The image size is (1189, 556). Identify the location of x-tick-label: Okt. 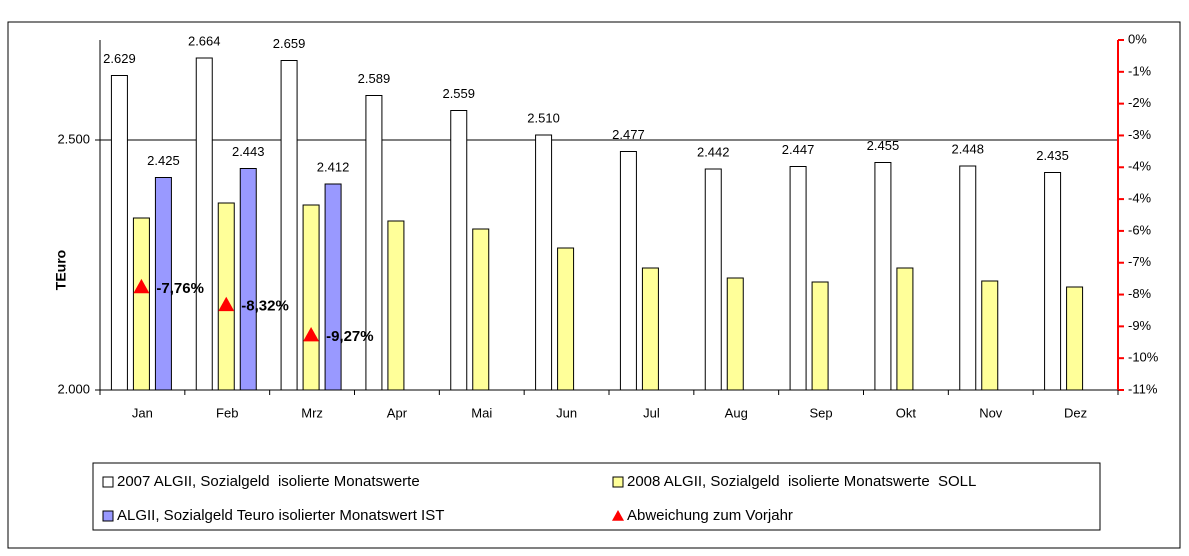
(906, 412).